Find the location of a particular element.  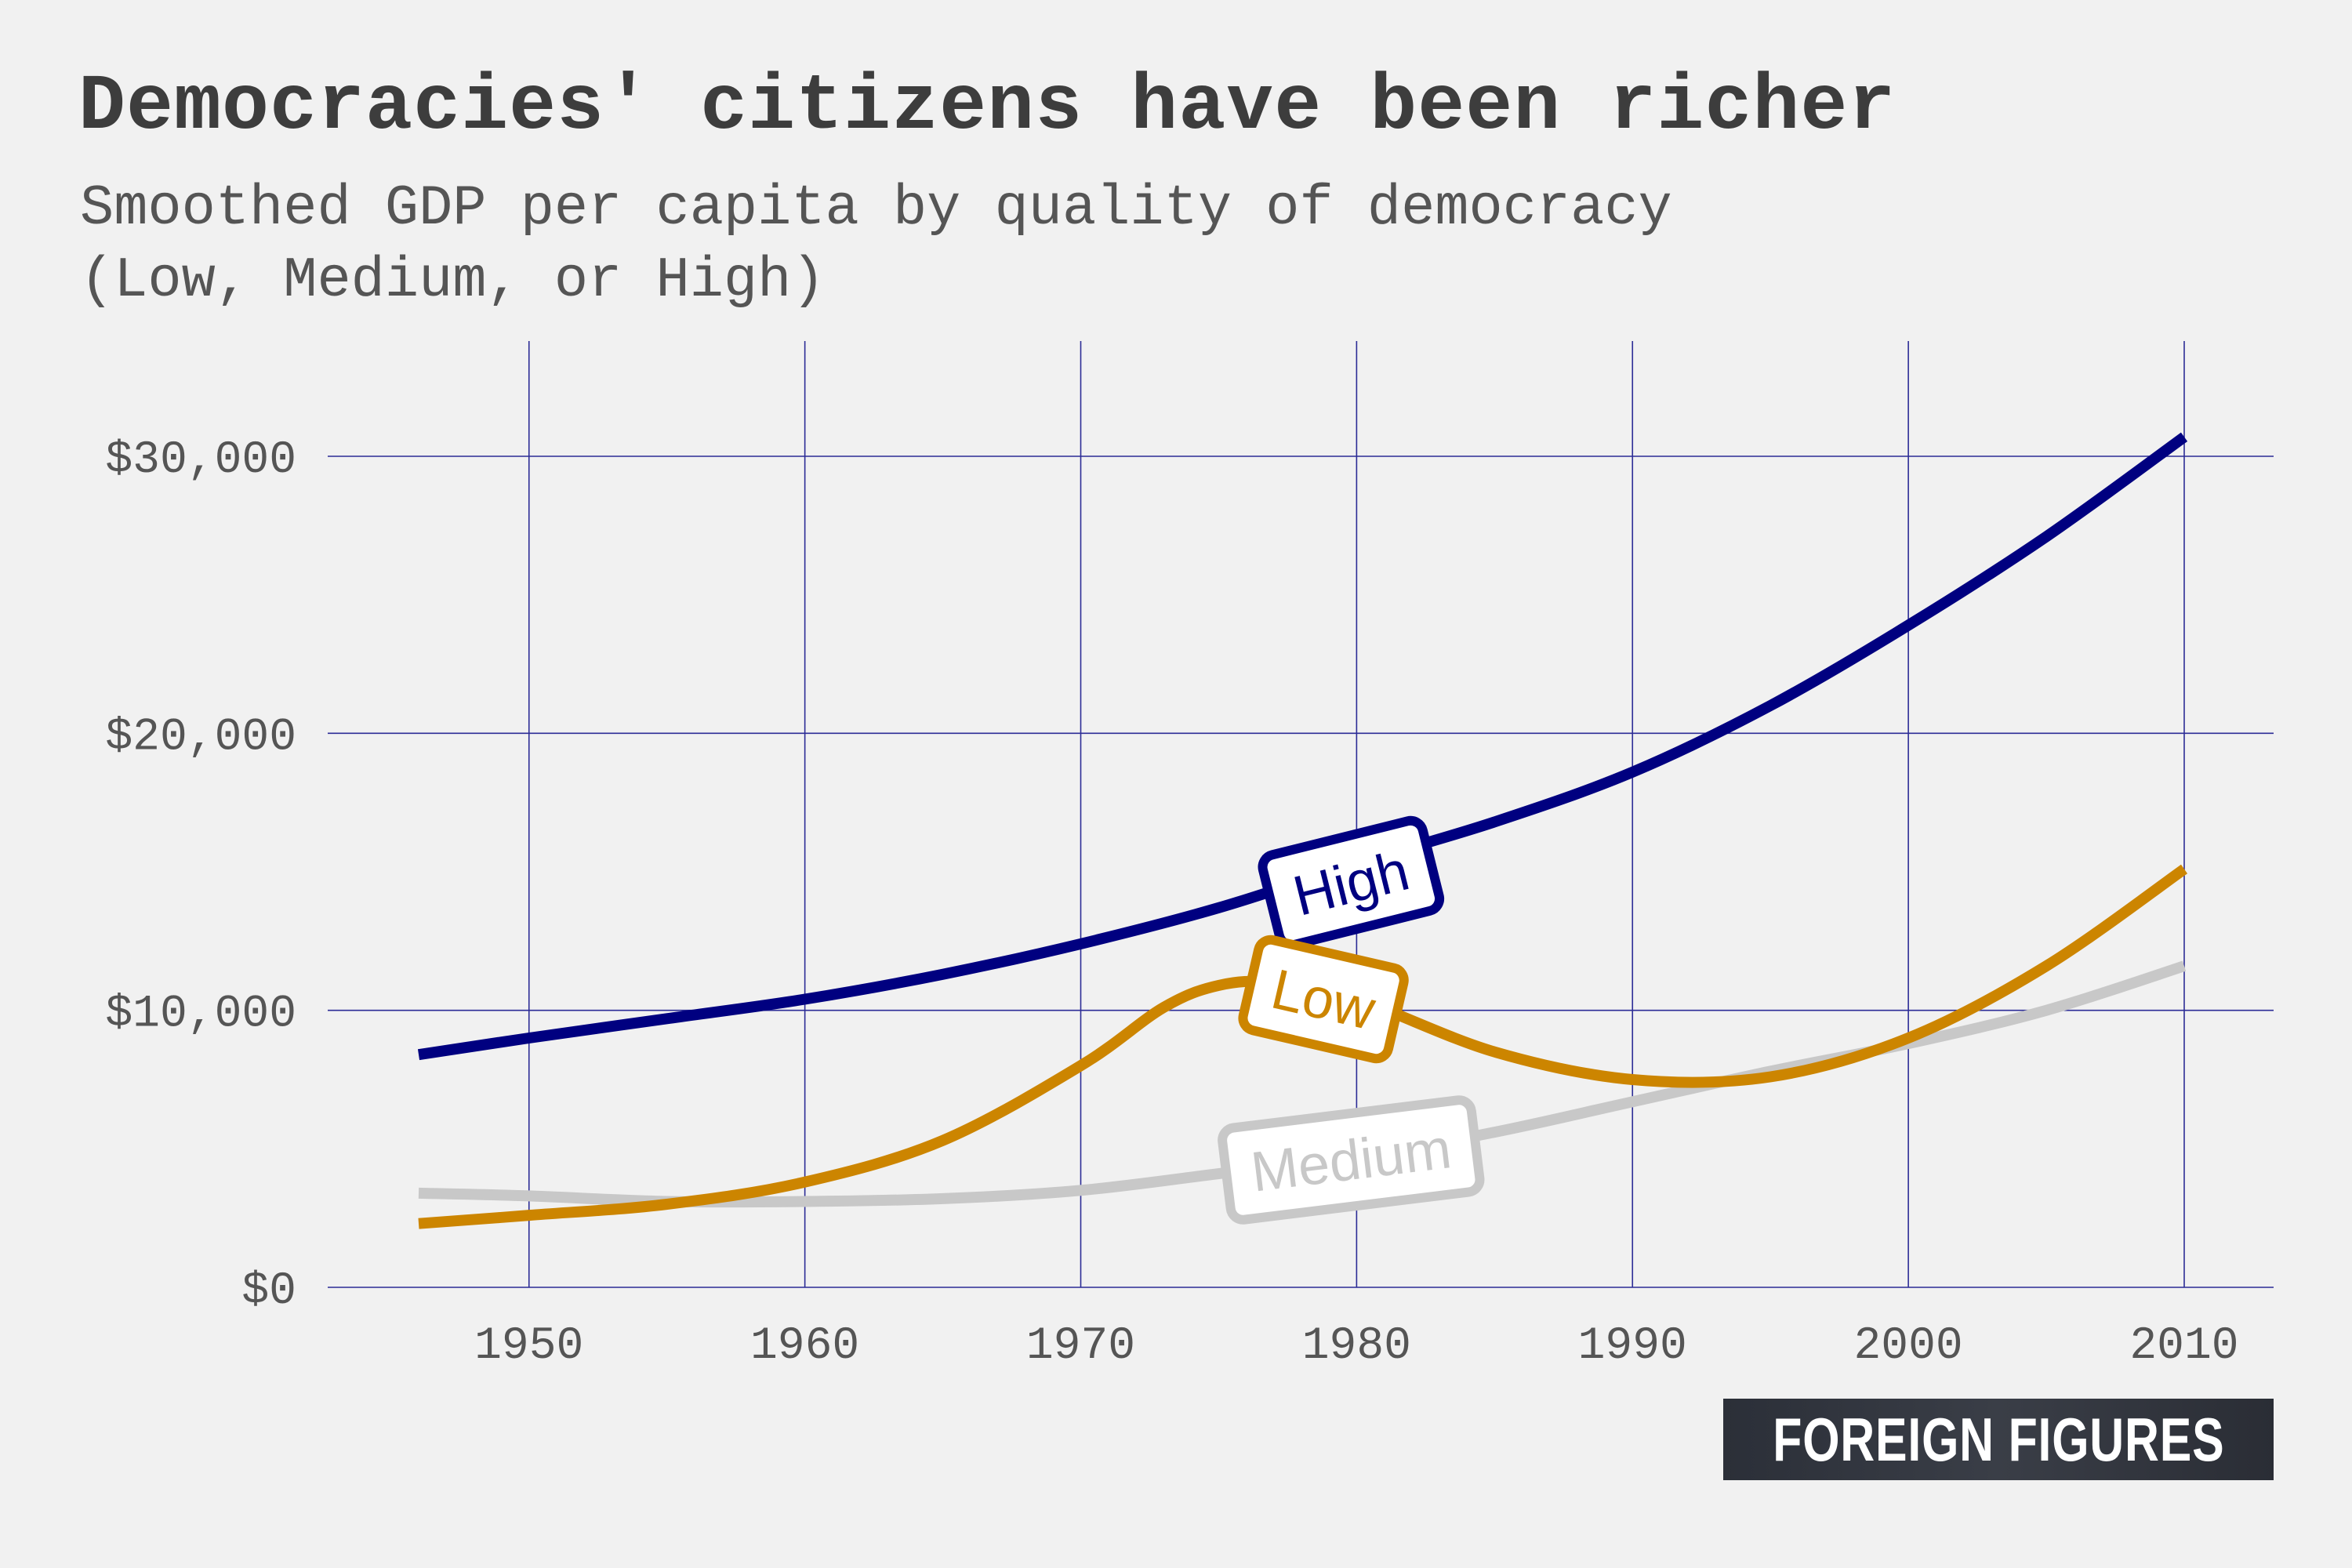

brand-logo: FOREIGN FIGURES is located at coordinates (1998, 1439).